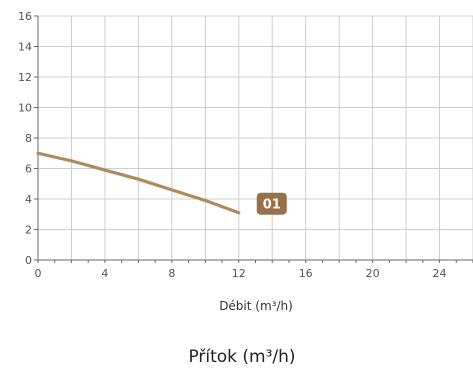 The width and height of the screenshot is (473, 370). Describe the element at coordinates (25, 16) in the screenshot. I see `y-tick-label: 16` at that location.